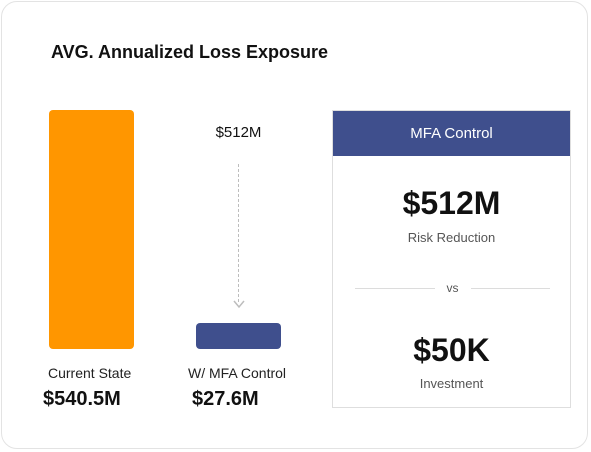  What do you see at coordinates (238, 233) in the screenshot?
I see `reduction-dashed-line` at bounding box center [238, 233].